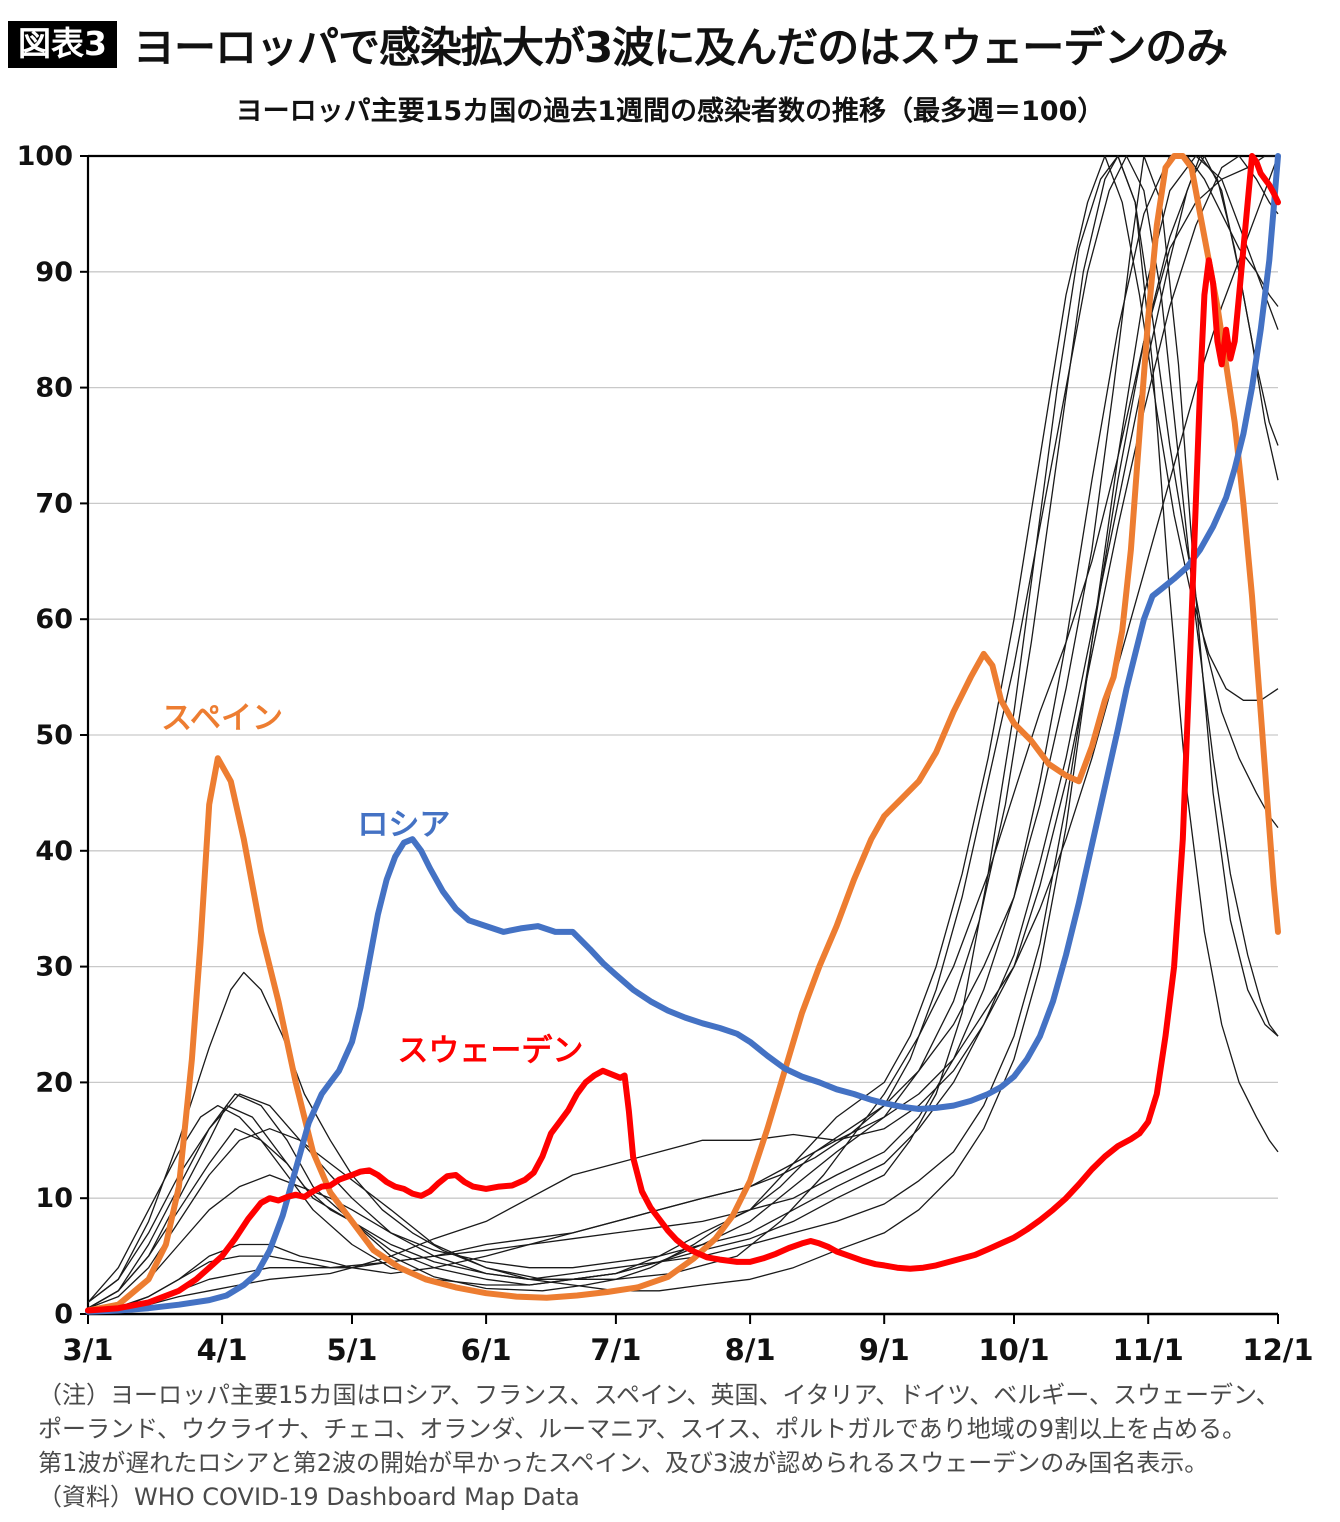 Image resolution: width=1340 pixels, height=1522 pixels. Describe the element at coordinates (1148, 1350) in the screenshot. I see `x-tick-label: 11/1` at that location.